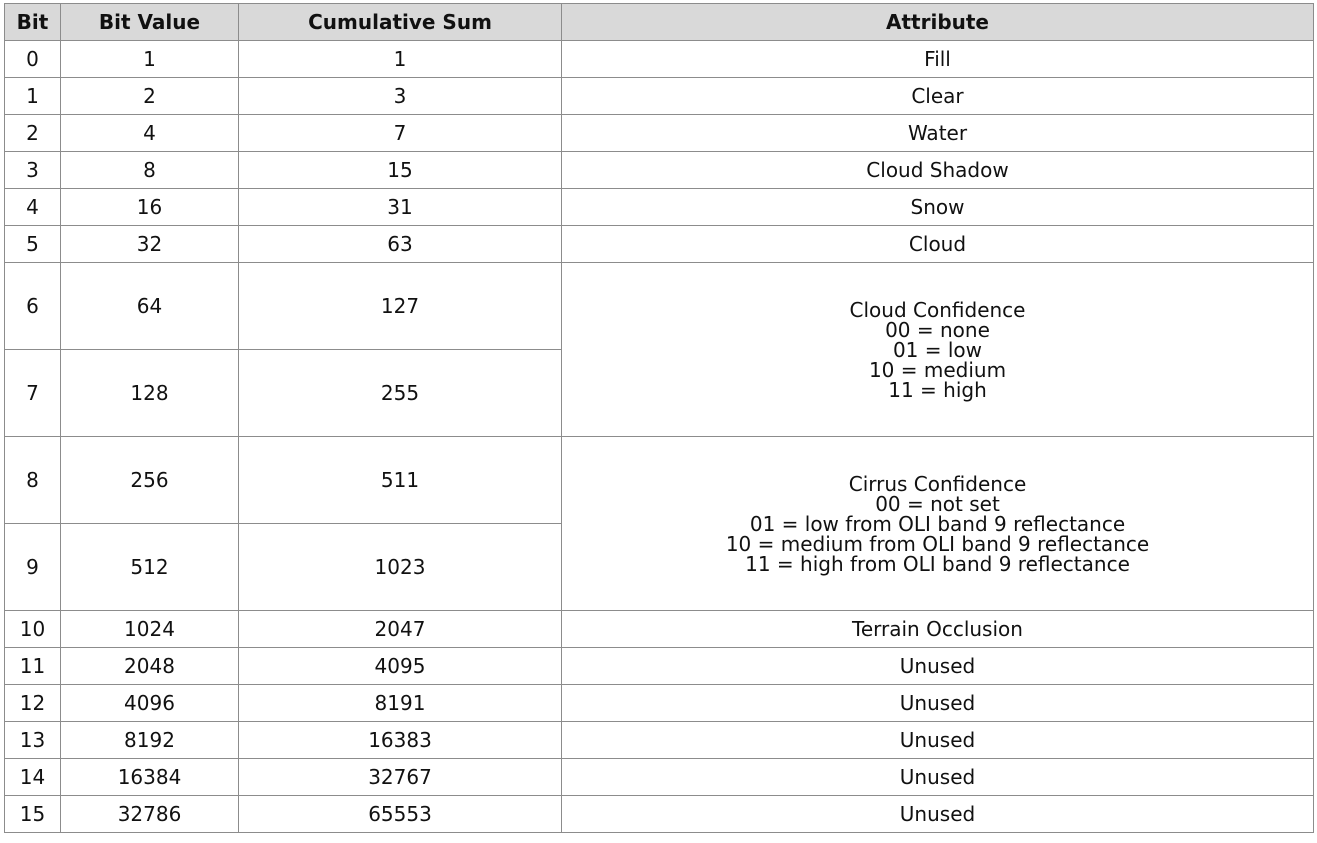 Image resolution: width=1317 pixels, height=843 pixels. What do you see at coordinates (32, 703) in the screenshot?
I see `bit-cell: 12` at bounding box center [32, 703].